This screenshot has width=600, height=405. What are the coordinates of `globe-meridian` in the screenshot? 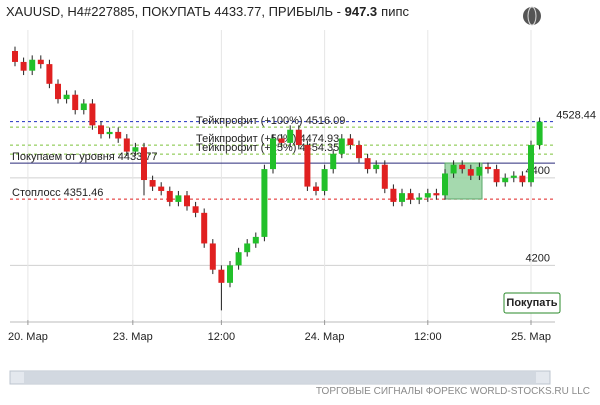 It's located at (532, 16).